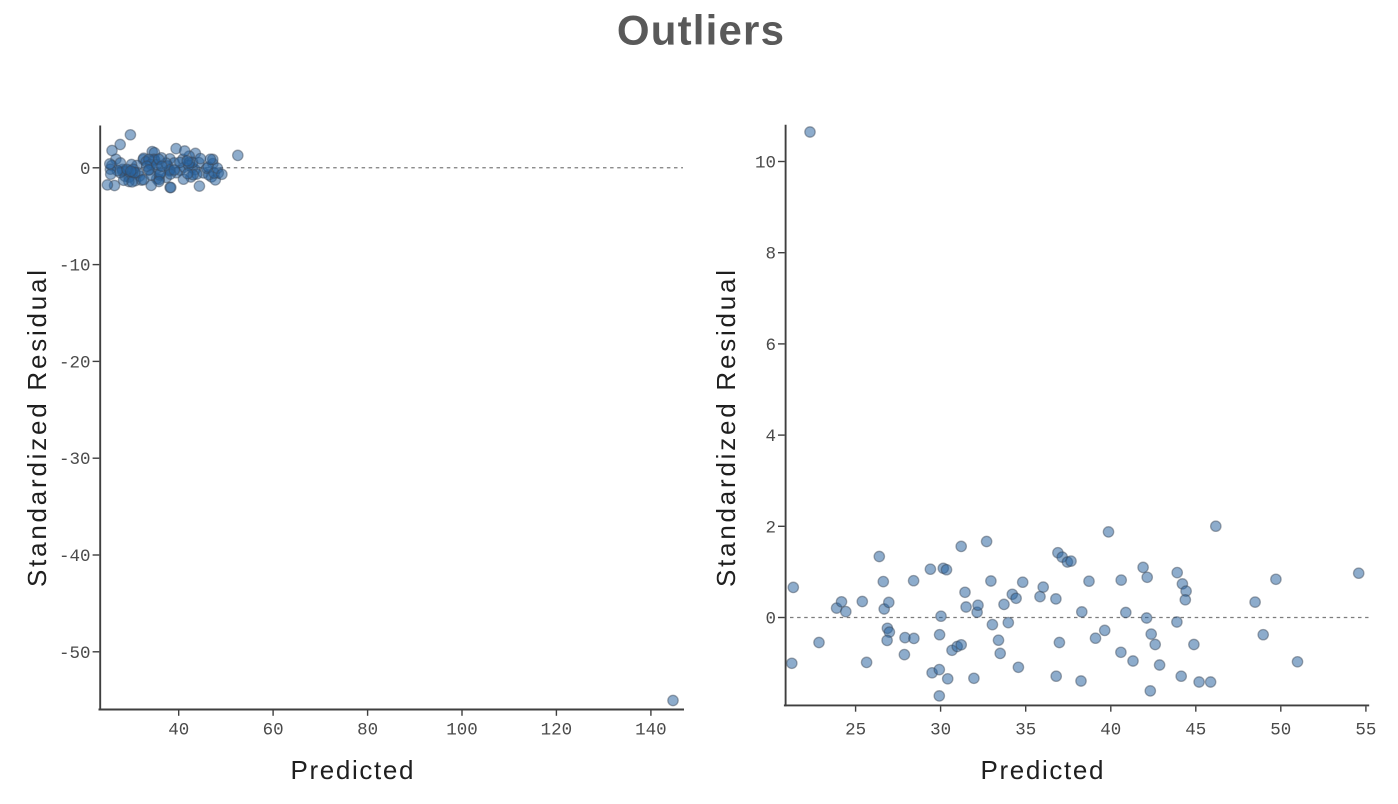  Describe the element at coordinates (1280, 731) in the screenshot. I see `svg-text: 50` at that location.